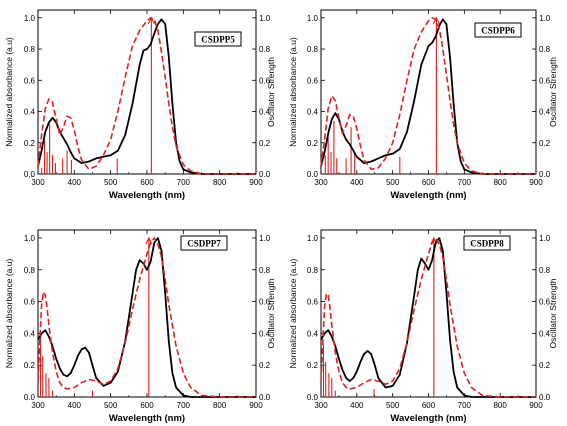 The width and height of the screenshot is (567, 426). I want to click on compound-label: CSDPP5, so click(218, 40).